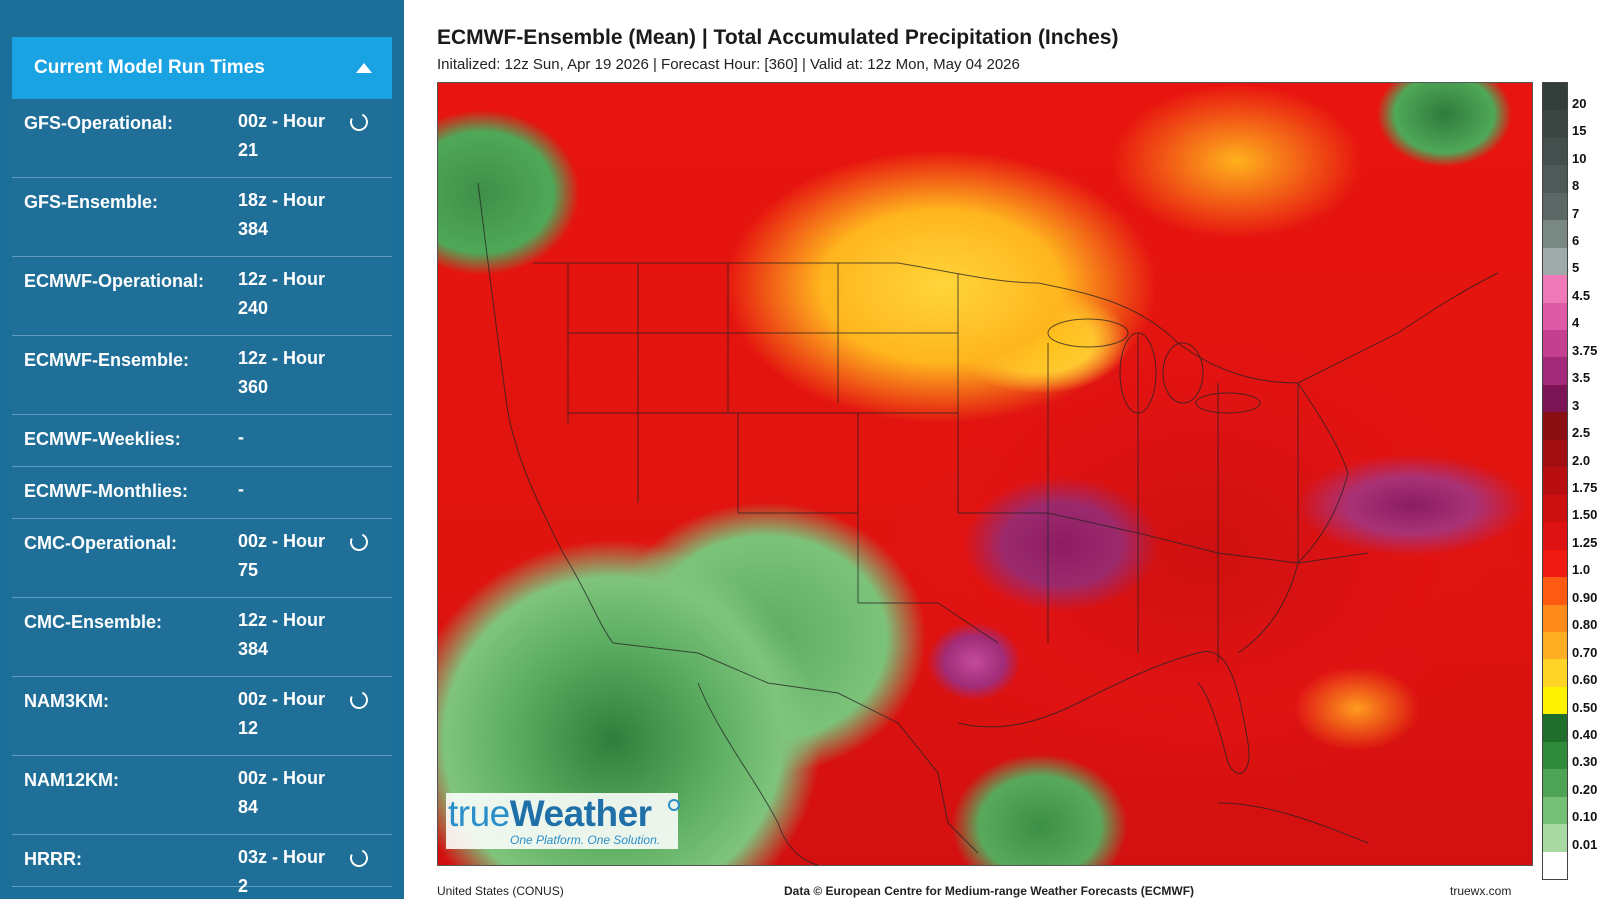 The height and width of the screenshot is (901, 1616). Describe the element at coordinates (91, 202) in the screenshot. I see `model-name: GFS-Ensemble:` at that location.